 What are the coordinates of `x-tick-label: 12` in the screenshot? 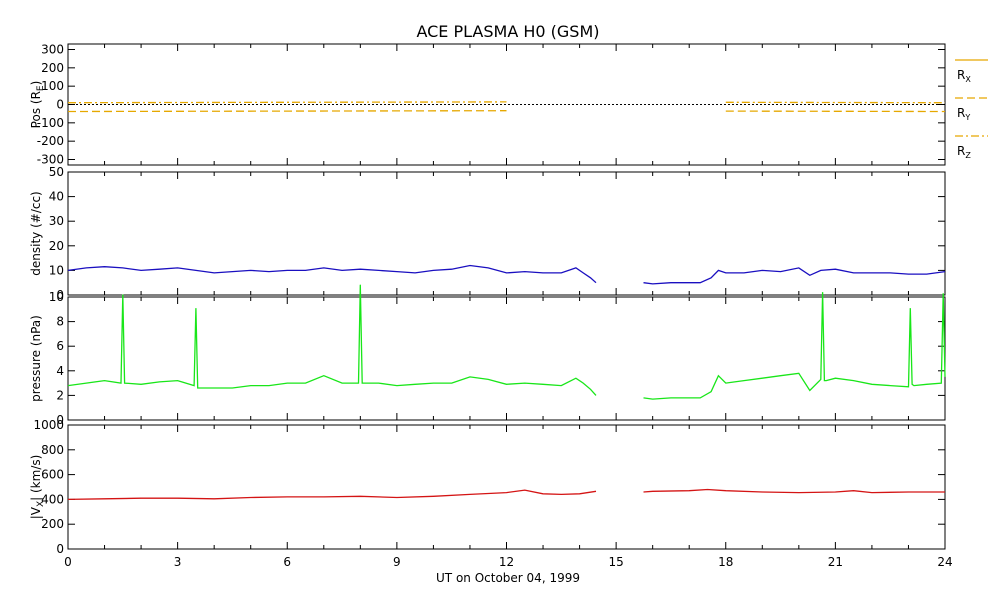 It's located at (506, 562).